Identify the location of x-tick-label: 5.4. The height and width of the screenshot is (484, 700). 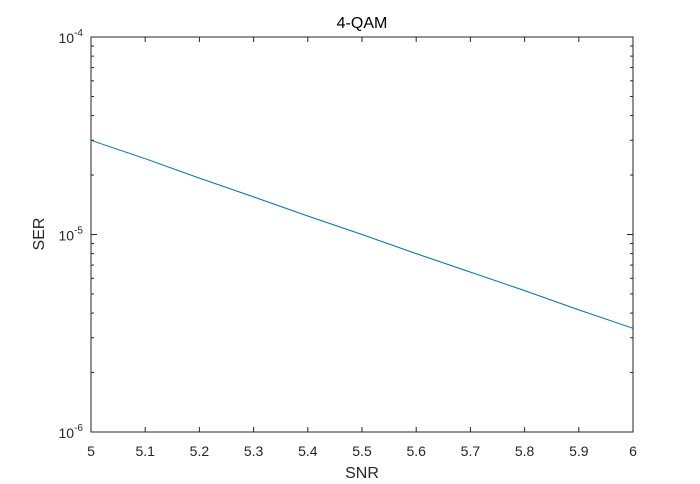
(308, 451).